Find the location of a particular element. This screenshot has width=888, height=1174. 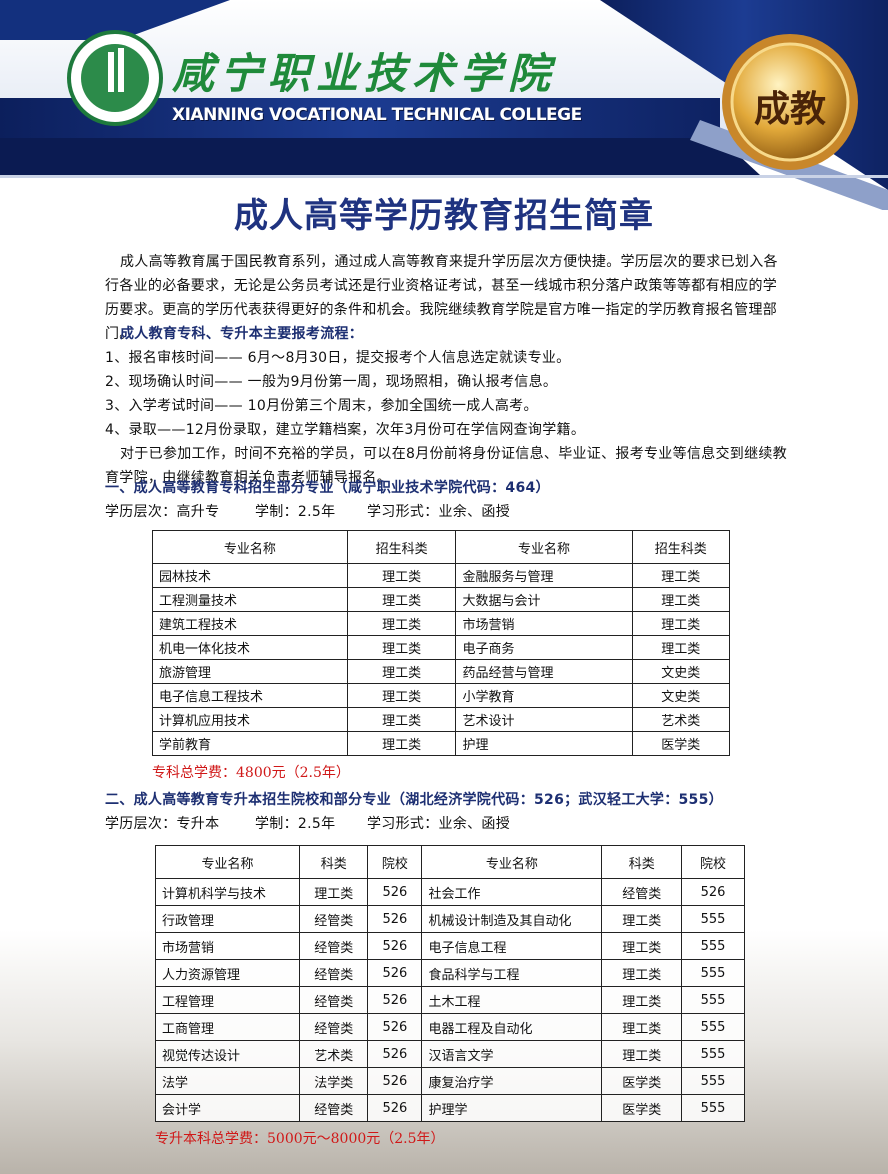

table-row: 工程管理 经管类 526 土木工程 理工类 555 is located at coordinates (449, 1000).